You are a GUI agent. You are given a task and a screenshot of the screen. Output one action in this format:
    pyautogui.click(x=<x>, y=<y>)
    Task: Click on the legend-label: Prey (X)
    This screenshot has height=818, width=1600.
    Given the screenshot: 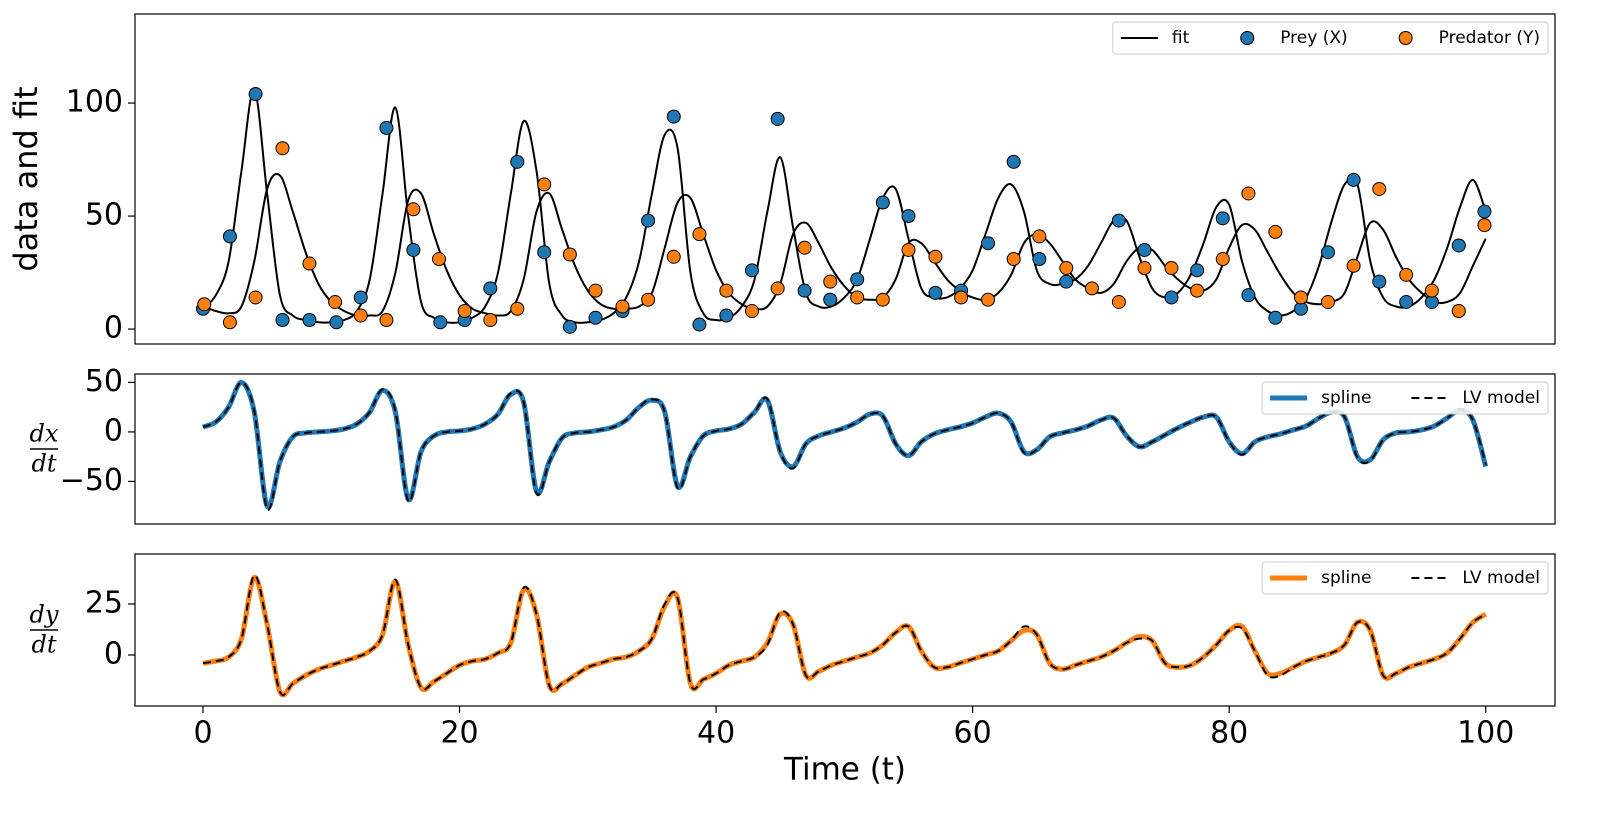 What is the action you would take?
    pyautogui.click(x=1313, y=38)
    